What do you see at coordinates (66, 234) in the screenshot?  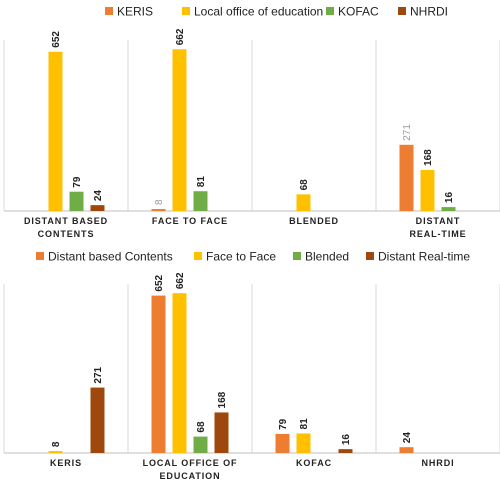 I see `category-label: CONTENTS` at bounding box center [66, 234].